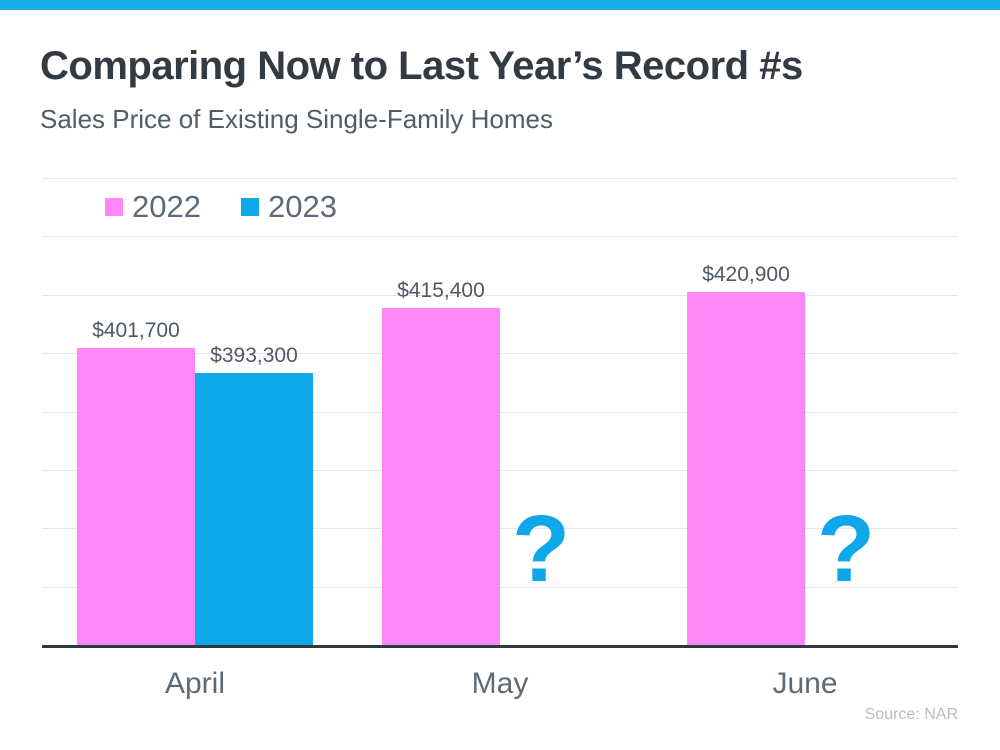  I want to click on axis-label-may: May, so click(500, 683).